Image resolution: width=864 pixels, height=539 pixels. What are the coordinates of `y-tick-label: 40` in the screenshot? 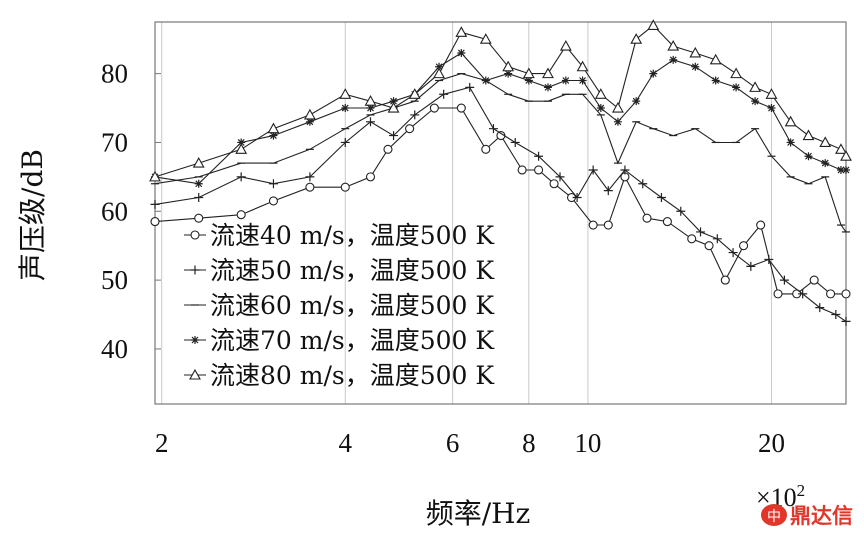 It's located at (114, 349).